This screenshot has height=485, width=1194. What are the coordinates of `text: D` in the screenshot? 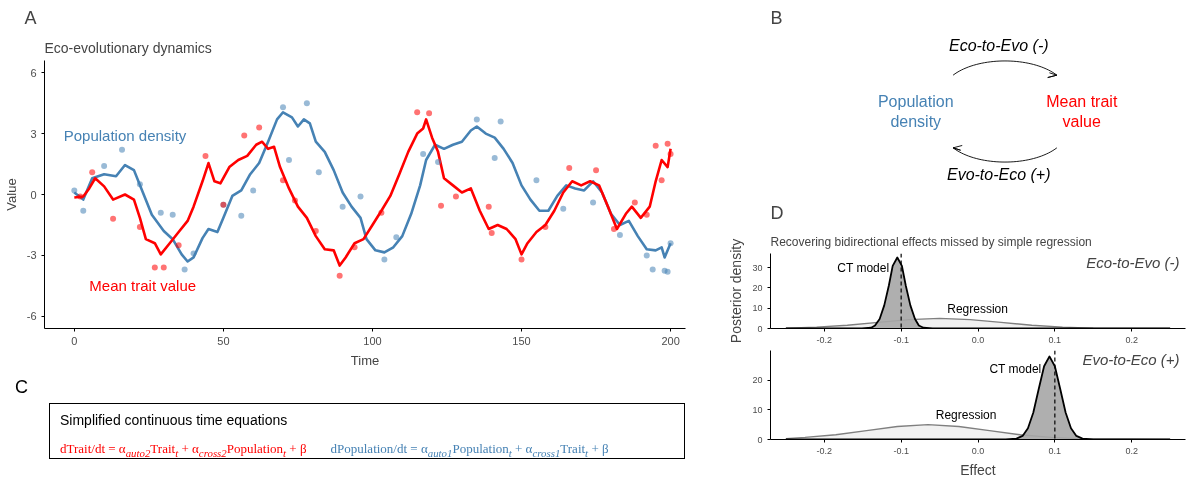 It's located at (777, 212).